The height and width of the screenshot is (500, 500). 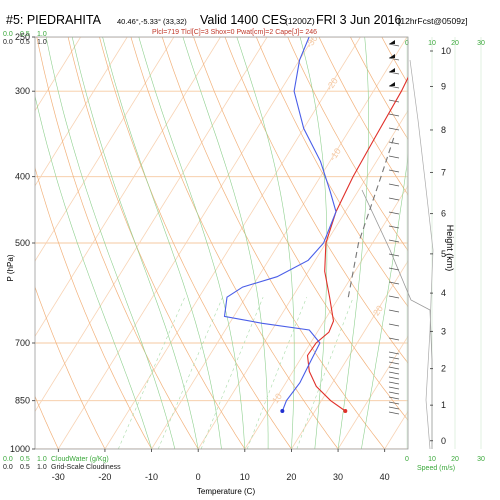 I want to click on dewpoint-marker, so click(x=282, y=411).